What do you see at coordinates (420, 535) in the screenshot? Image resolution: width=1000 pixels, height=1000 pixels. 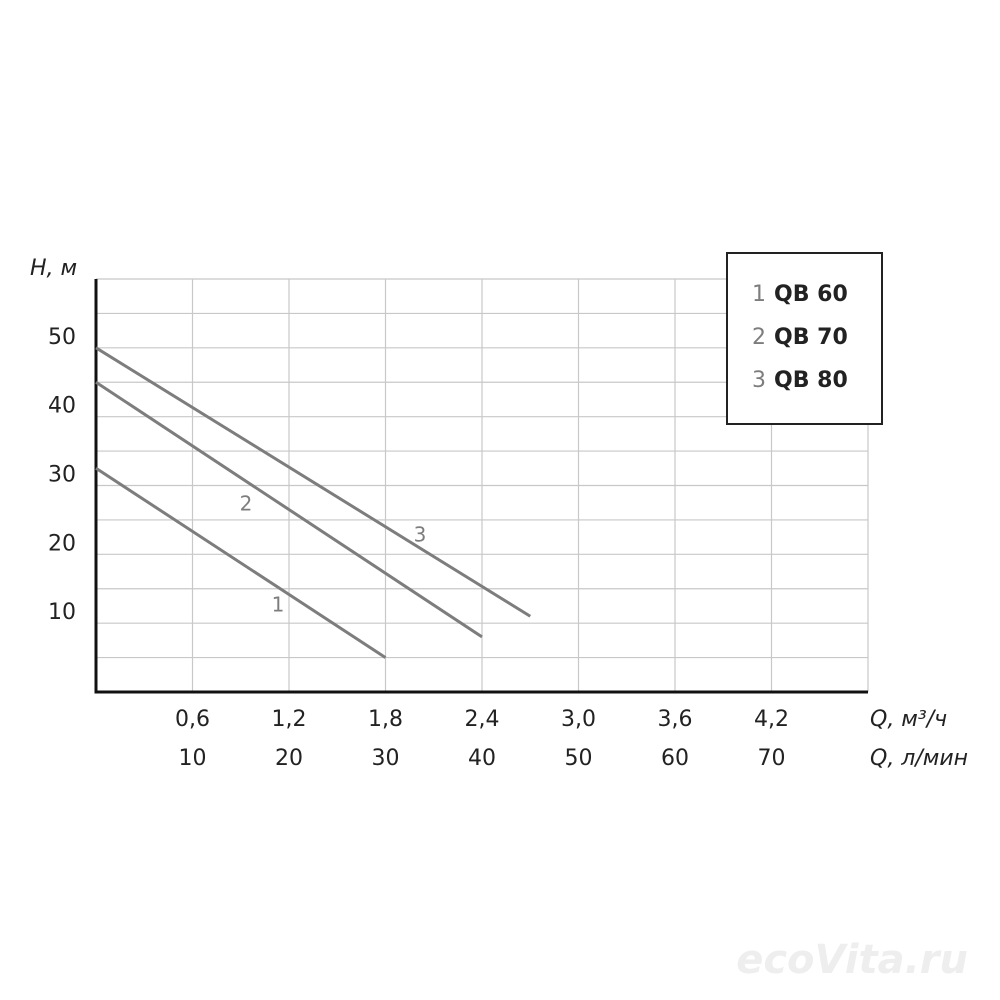 I see `curve-label: 3` at bounding box center [420, 535].